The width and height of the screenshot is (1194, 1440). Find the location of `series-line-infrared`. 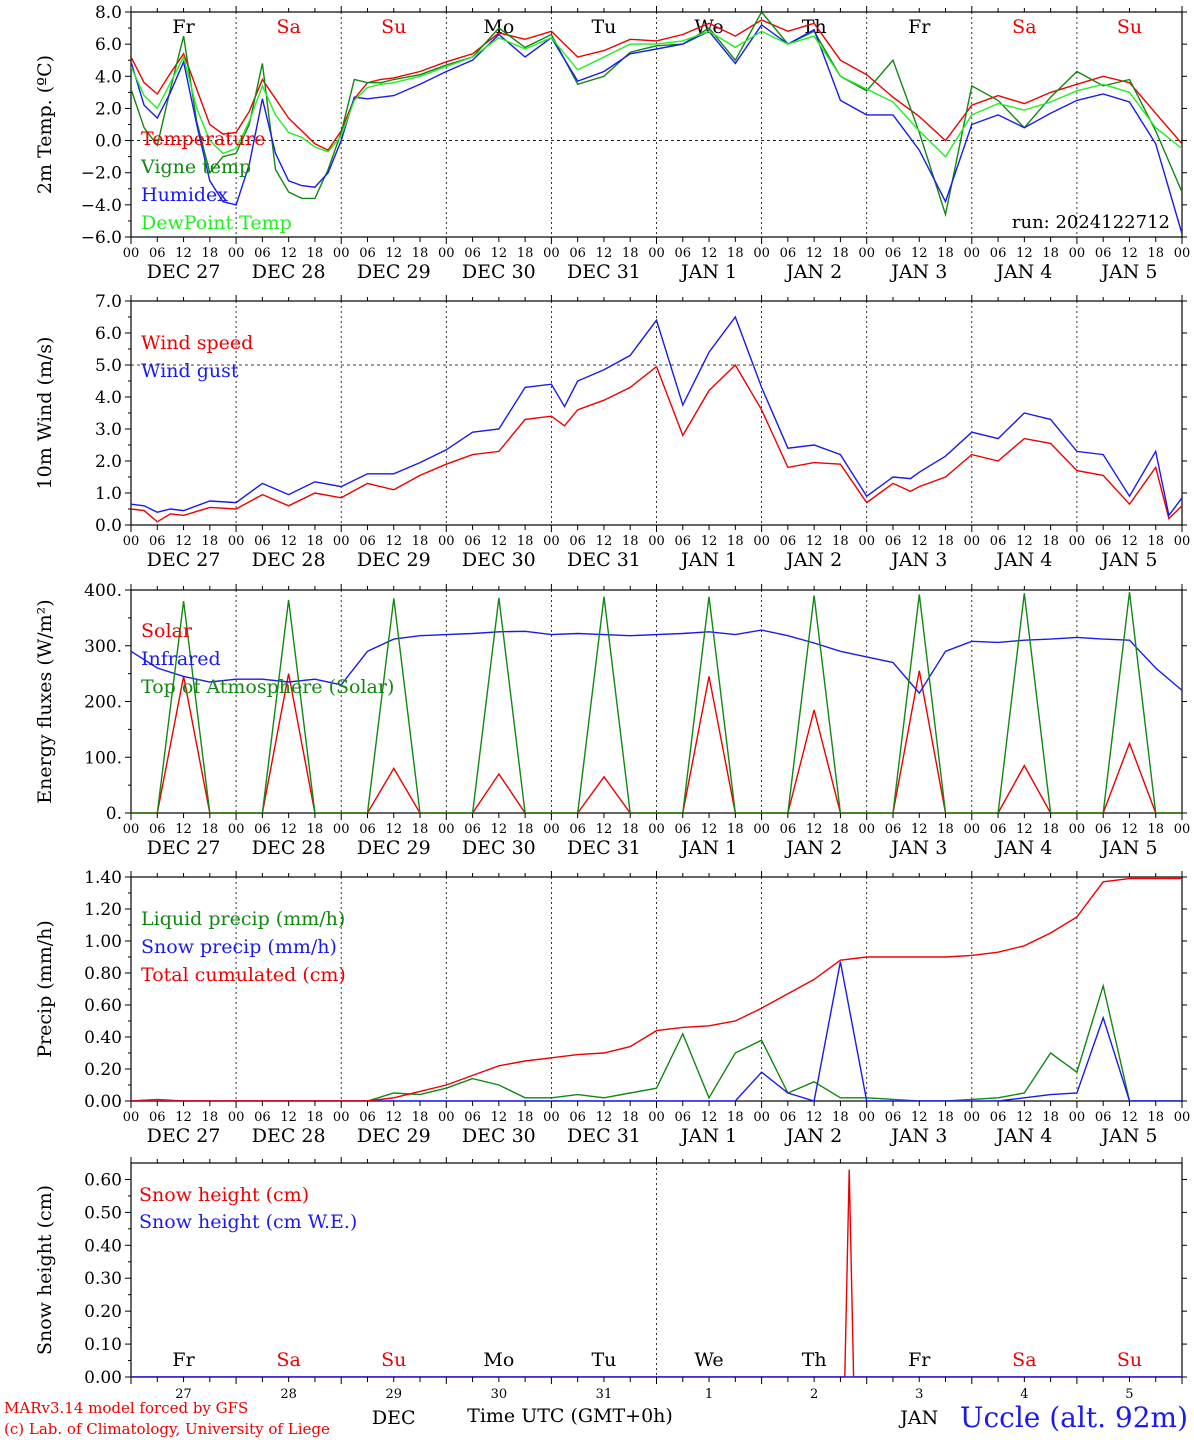

series-line-infrared is located at coordinates (656, 662).